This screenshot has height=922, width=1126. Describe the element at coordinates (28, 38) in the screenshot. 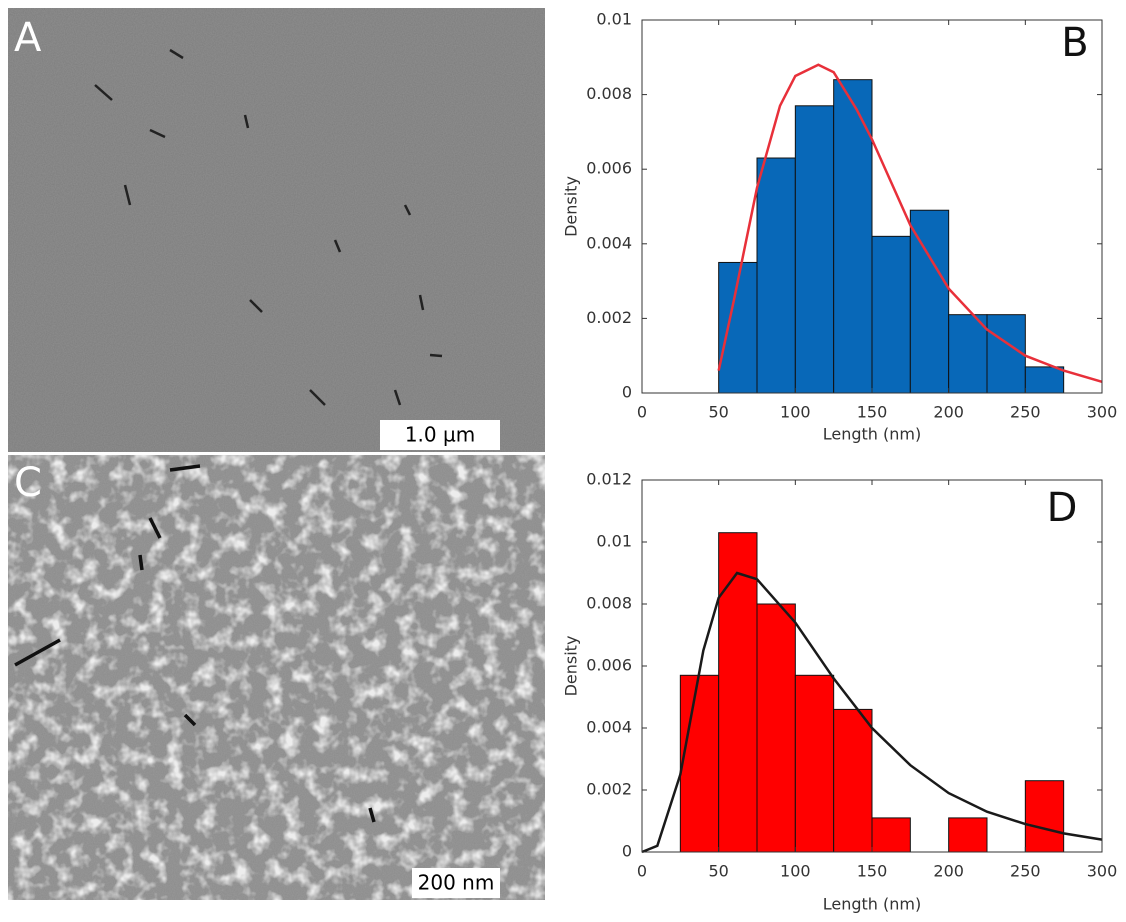

I see `image-label: A` at that location.